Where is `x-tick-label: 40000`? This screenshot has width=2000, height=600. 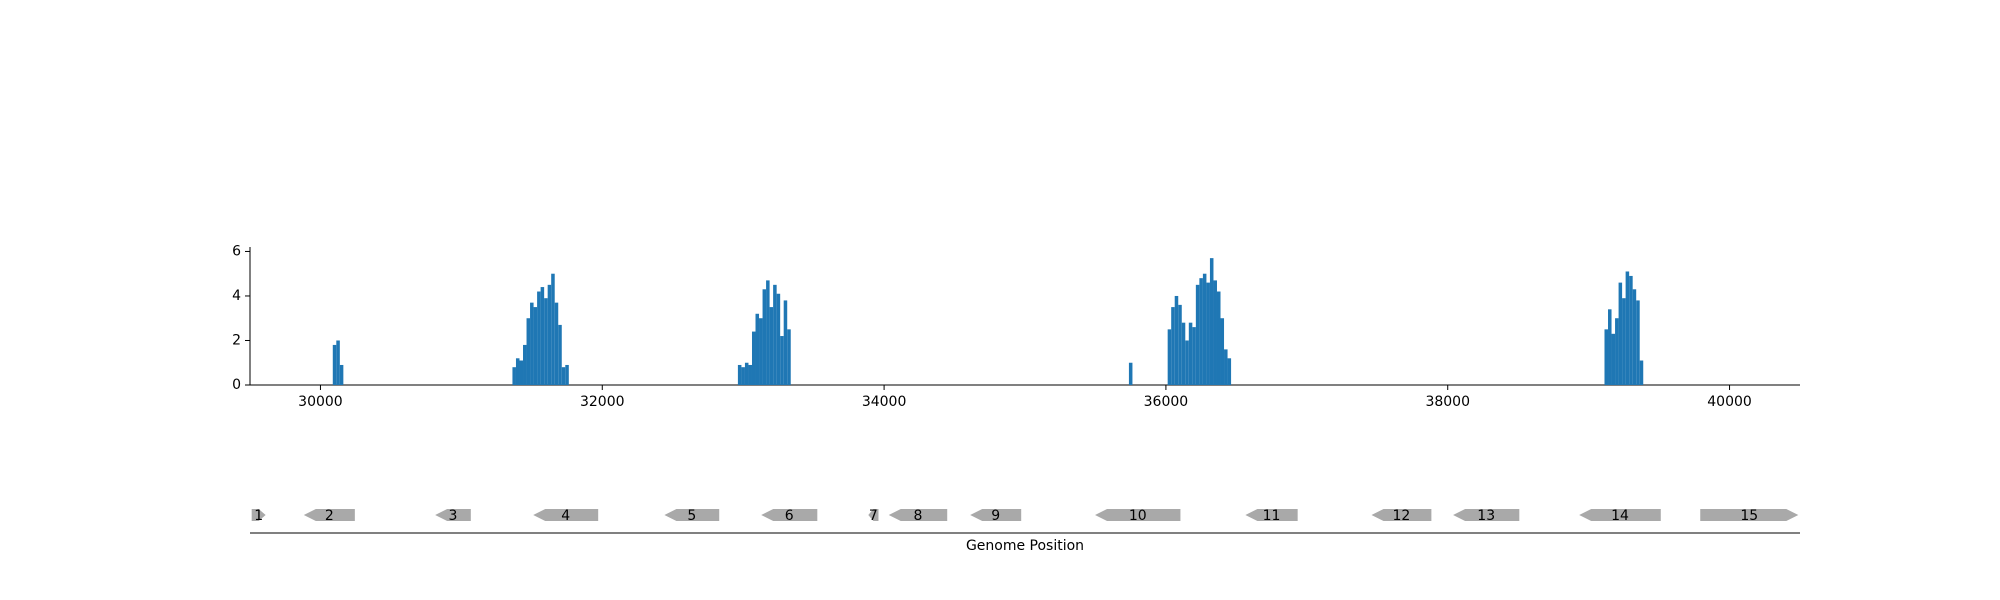 x-tick-label: 40000 is located at coordinates (1729, 402).